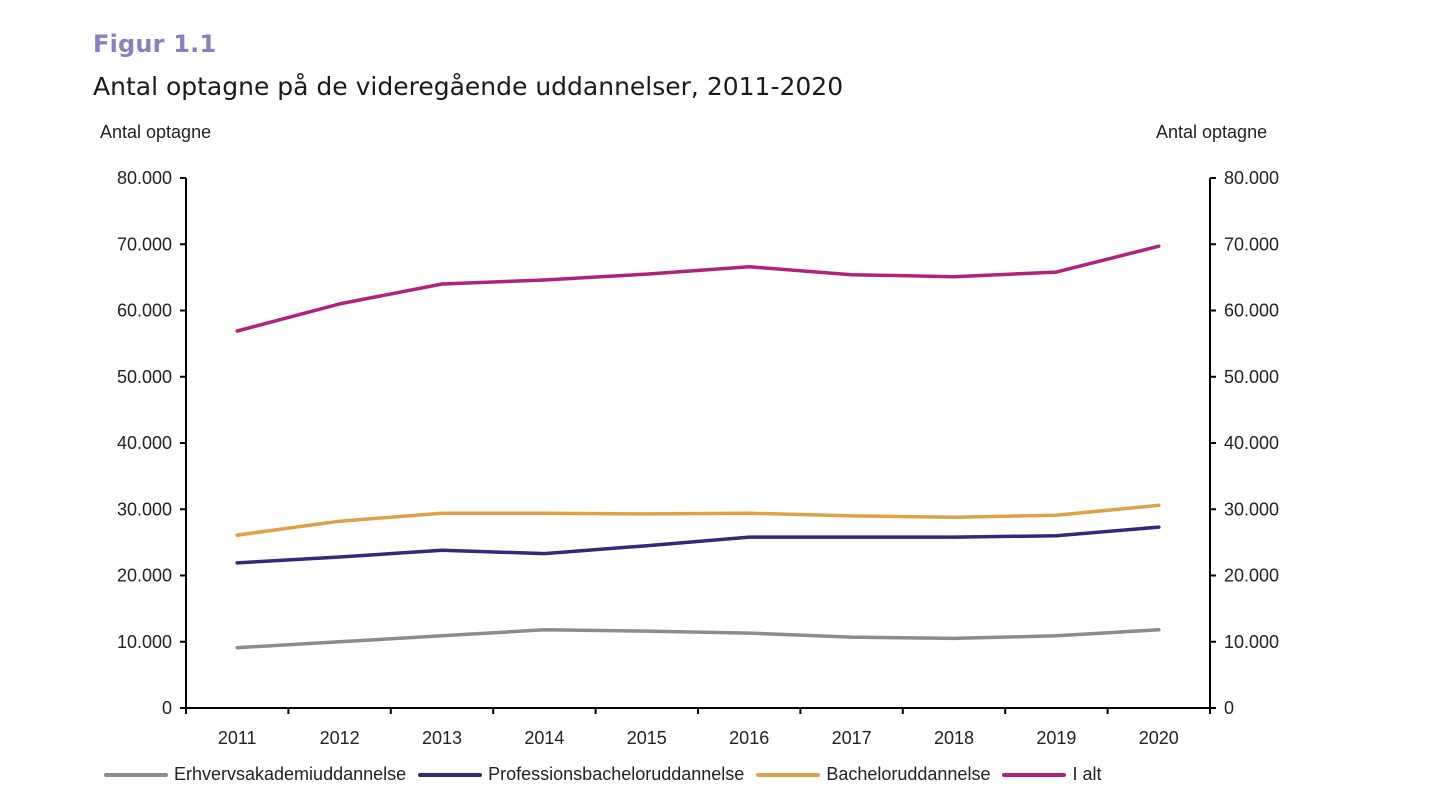  I want to click on y-tick-label-left: 60.000, so click(144, 311).